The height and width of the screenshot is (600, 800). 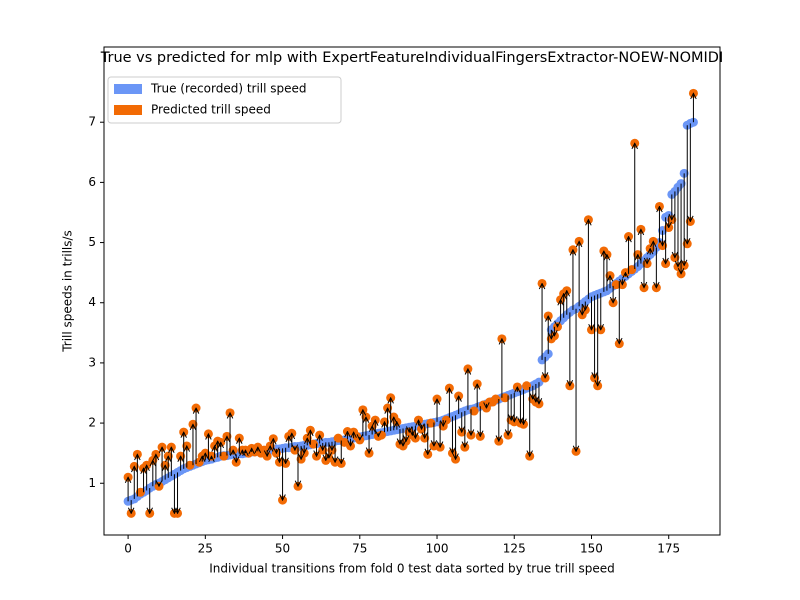 What do you see at coordinates (92, 182) in the screenshot?
I see `y-tick-label: 6` at bounding box center [92, 182].